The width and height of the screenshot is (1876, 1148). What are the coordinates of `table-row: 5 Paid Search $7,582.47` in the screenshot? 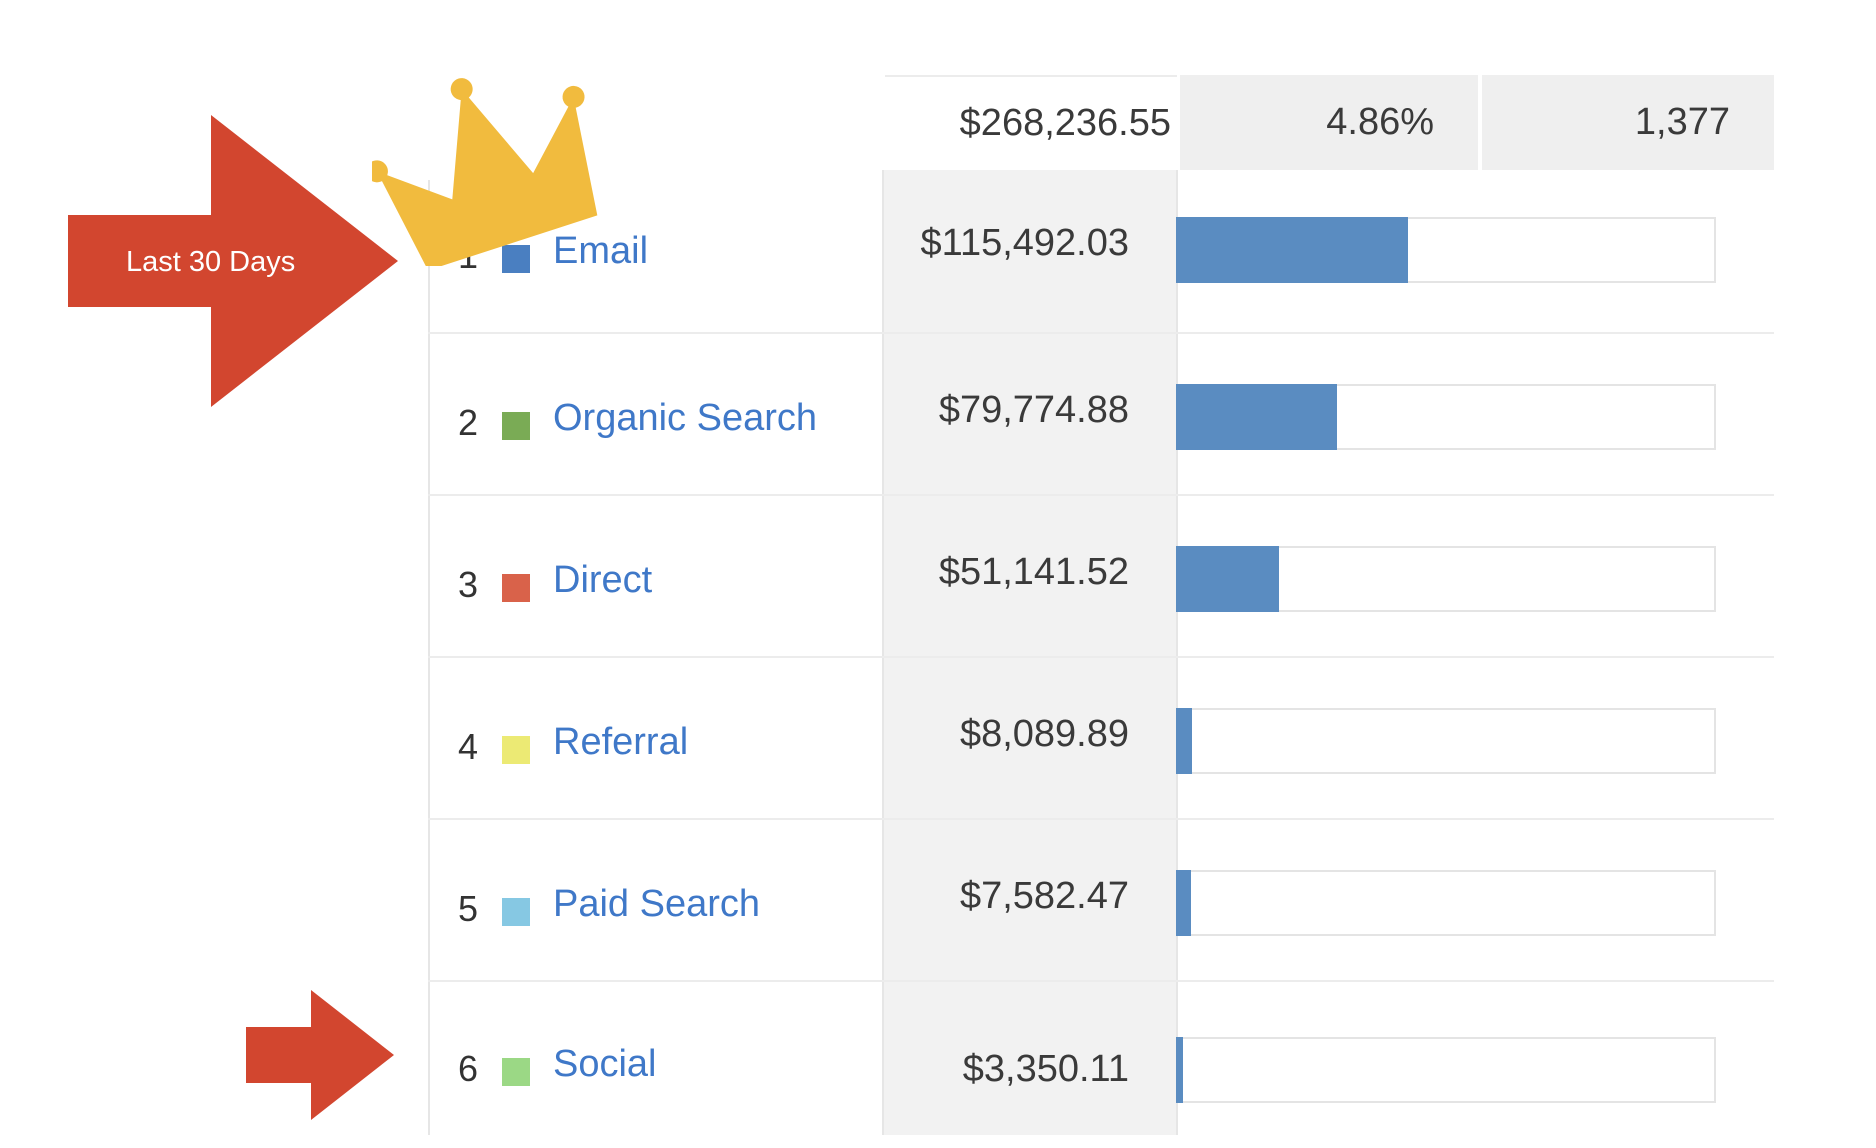 It's located at (938, 899).